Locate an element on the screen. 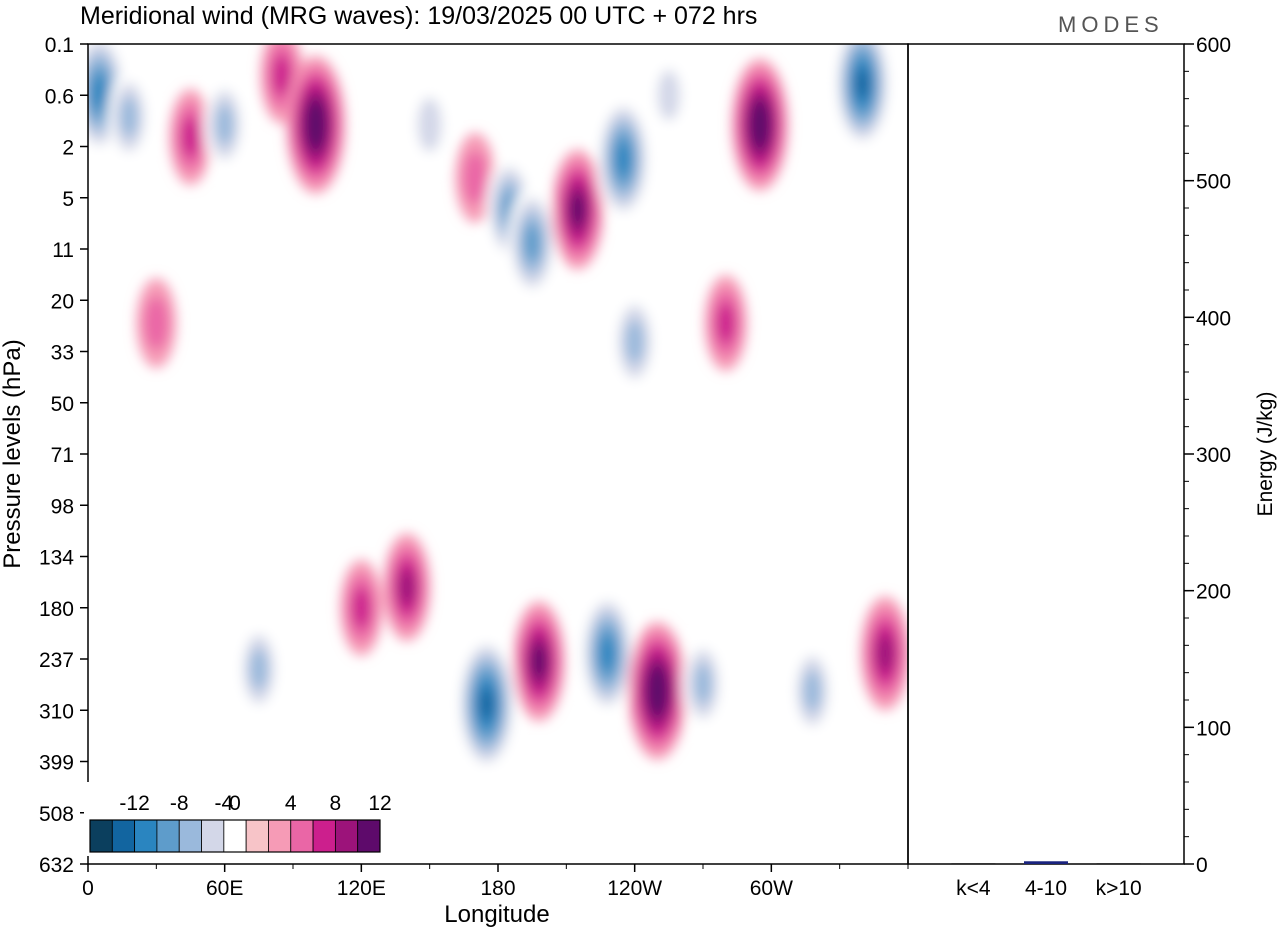 The height and width of the screenshot is (935, 1280). energy-tick-label: 100 is located at coordinates (1213, 728).